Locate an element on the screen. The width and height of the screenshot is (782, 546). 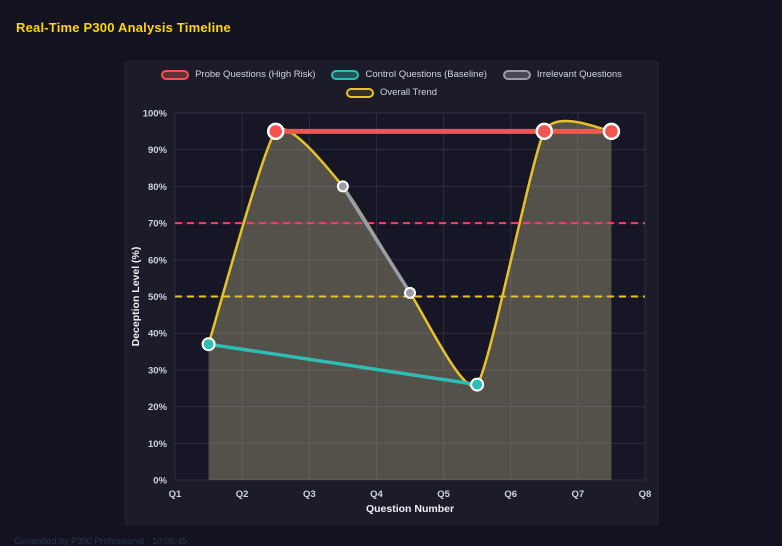
legend-item-irrelevant-questions: Irrelevant Questions is located at coordinates (562, 74).